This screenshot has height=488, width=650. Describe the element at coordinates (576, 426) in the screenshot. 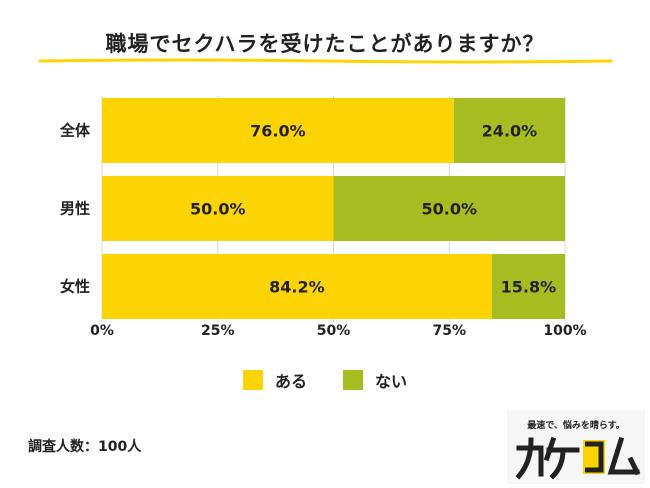

I see `logo-tagline: 最速で、悩みを晴らす。` at that location.